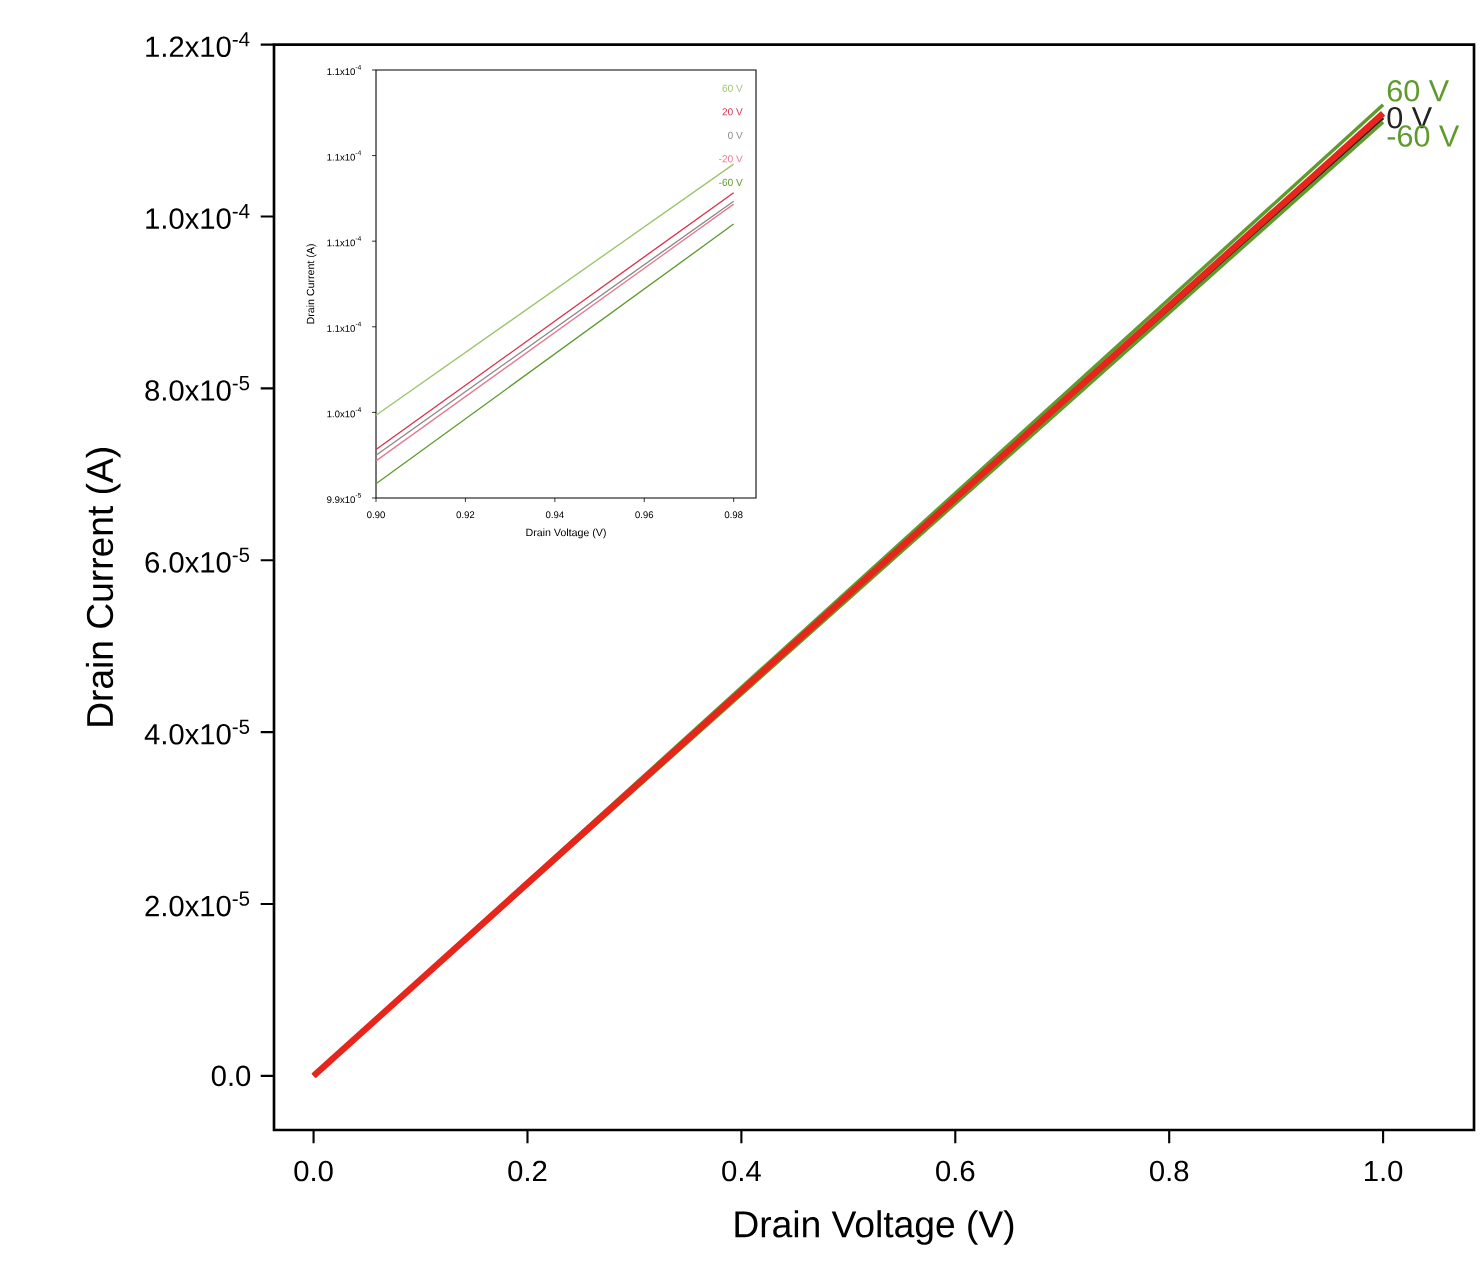 The width and height of the screenshot is (1482, 1278). What do you see at coordinates (1418, 90) in the screenshot?
I see `series-label: 60 V` at bounding box center [1418, 90].